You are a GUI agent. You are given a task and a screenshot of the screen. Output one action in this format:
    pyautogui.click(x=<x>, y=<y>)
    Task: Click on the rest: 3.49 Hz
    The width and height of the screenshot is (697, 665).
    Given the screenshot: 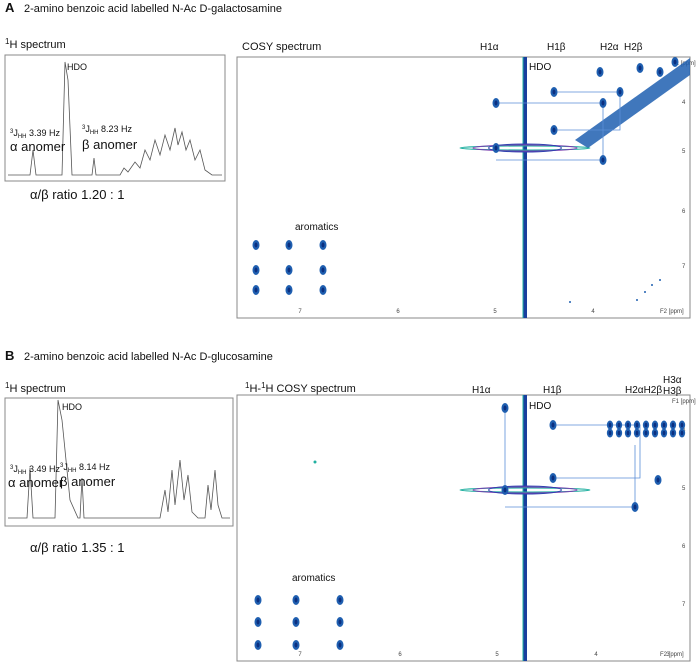 What is the action you would take?
    pyautogui.click(x=44, y=469)
    